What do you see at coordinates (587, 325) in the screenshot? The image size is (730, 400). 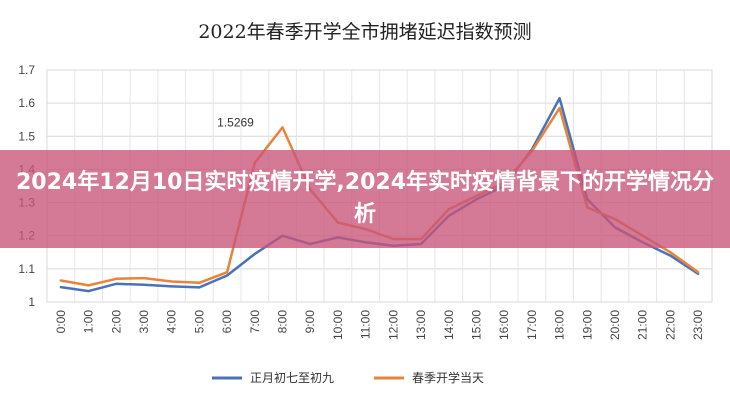 I see `x-tick-label: 19:00` at bounding box center [587, 325].